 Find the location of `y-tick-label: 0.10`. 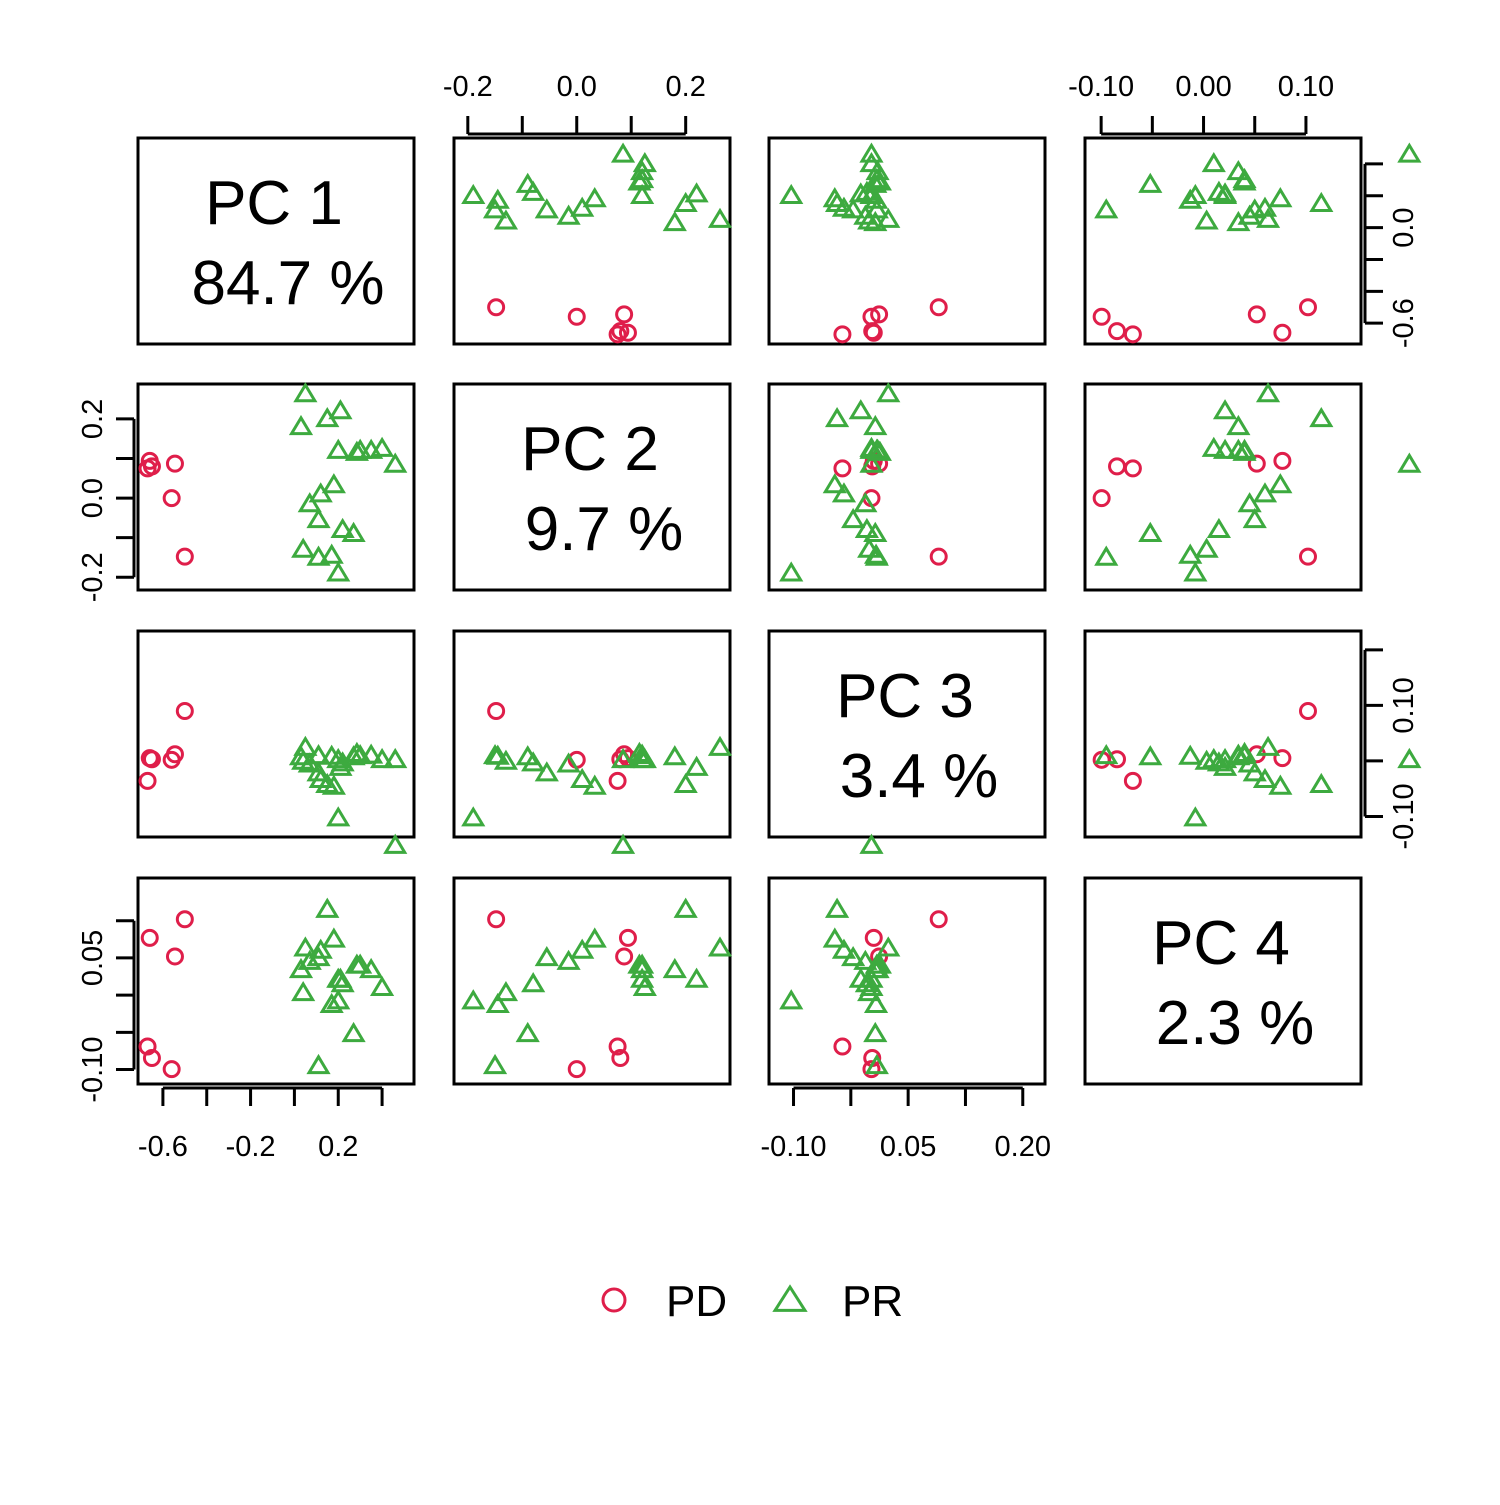

y-tick-label: 0.10 is located at coordinates (1404, 705).